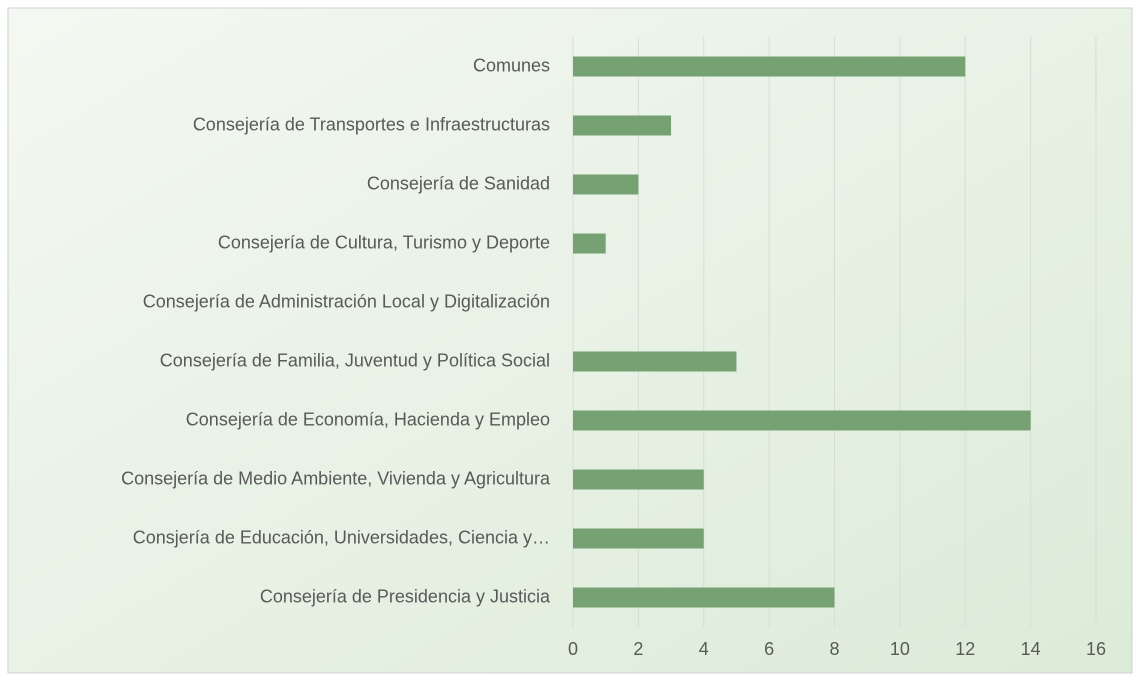  I want to click on x-tick-label: 14, so click(1031, 649).